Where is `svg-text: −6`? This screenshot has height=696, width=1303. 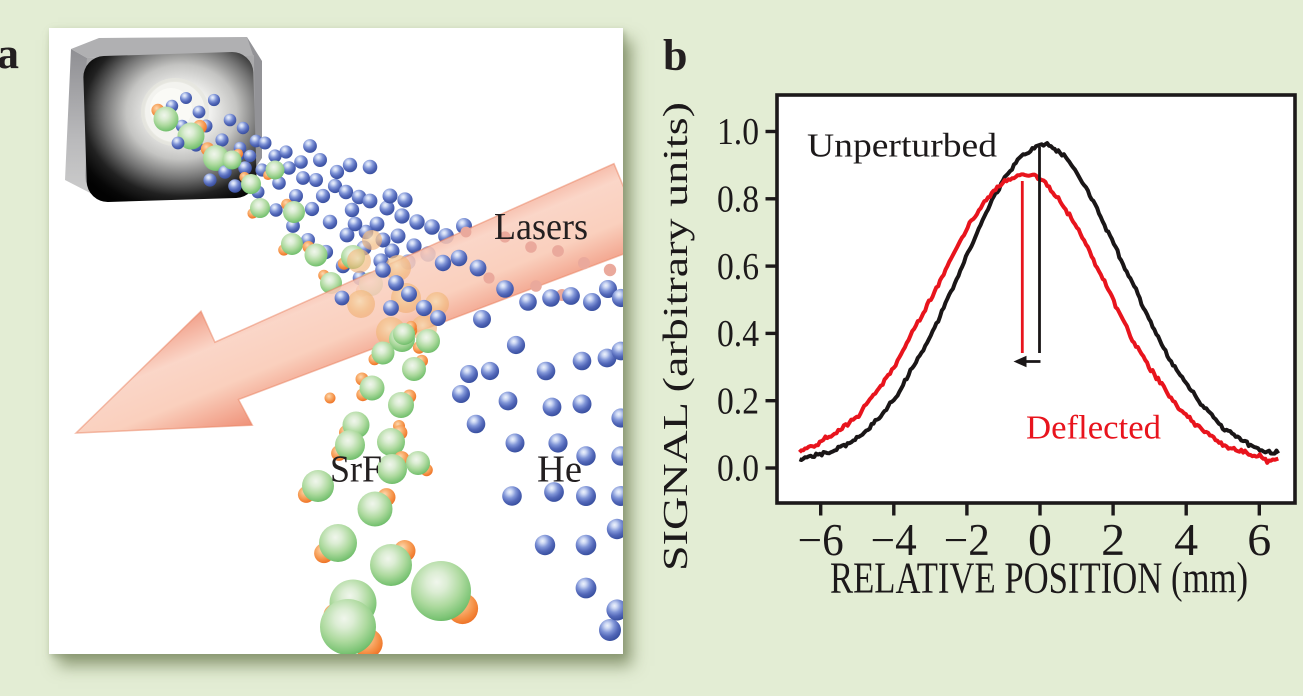 svg-text: −6 is located at coordinates (821, 540).